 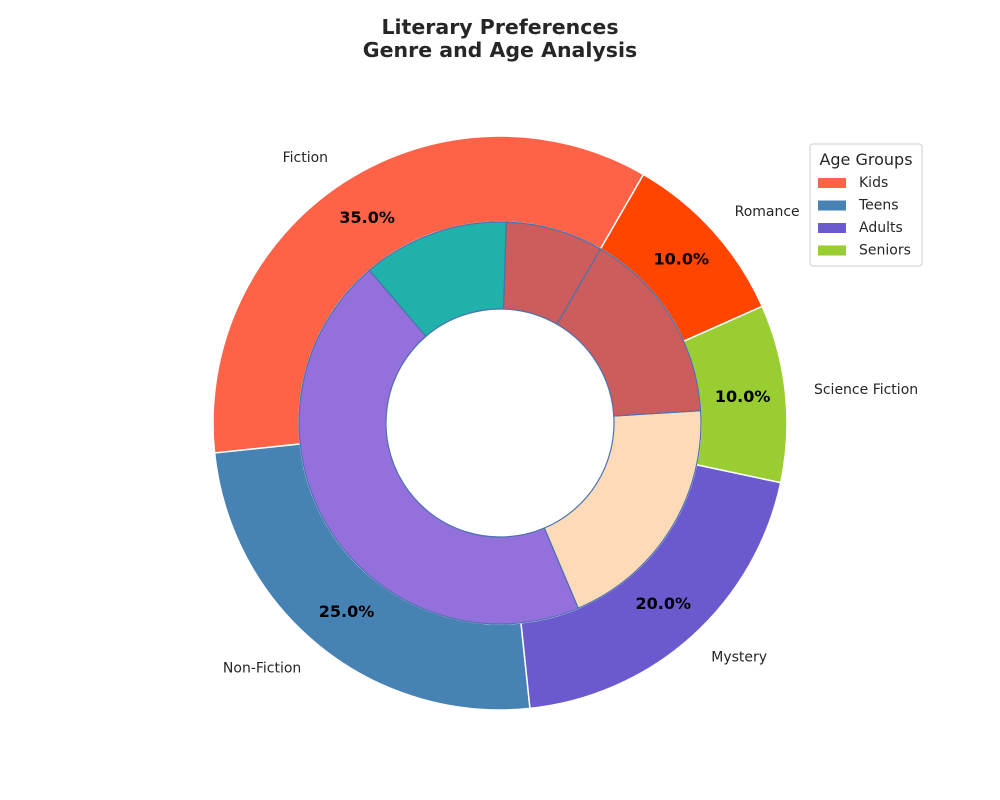 I want to click on legend-label-kids: Kids, so click(x=873, y=183).